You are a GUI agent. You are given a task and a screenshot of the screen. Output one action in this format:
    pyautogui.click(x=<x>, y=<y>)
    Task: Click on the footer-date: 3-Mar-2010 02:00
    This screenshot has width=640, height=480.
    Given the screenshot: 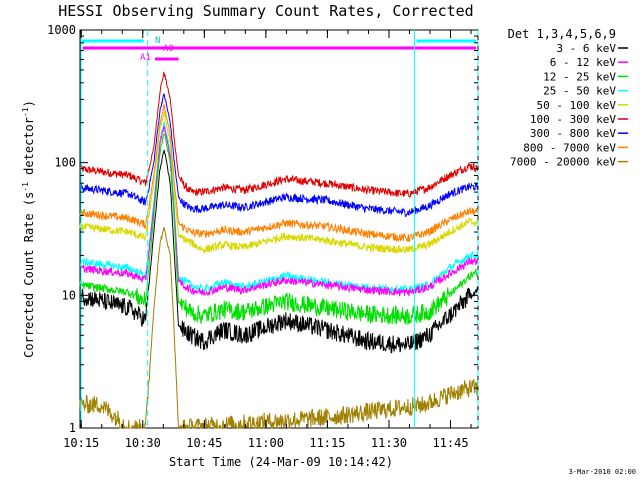 What is the action you would take?
    pyautogui.click(x=602, y=472)
    